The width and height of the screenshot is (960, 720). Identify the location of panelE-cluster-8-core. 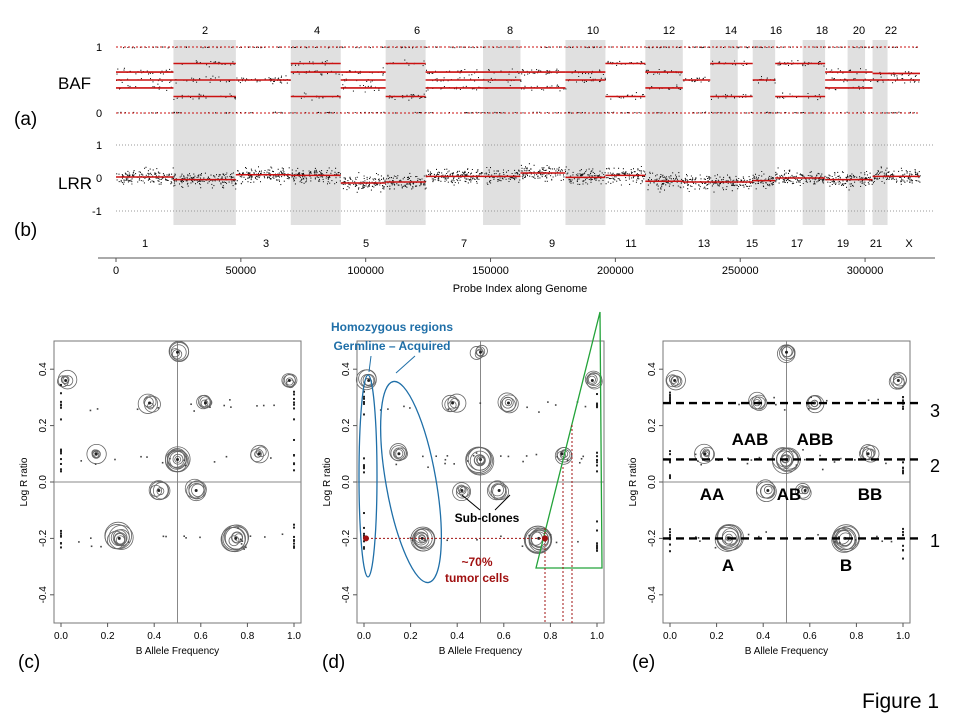
(805, 490).